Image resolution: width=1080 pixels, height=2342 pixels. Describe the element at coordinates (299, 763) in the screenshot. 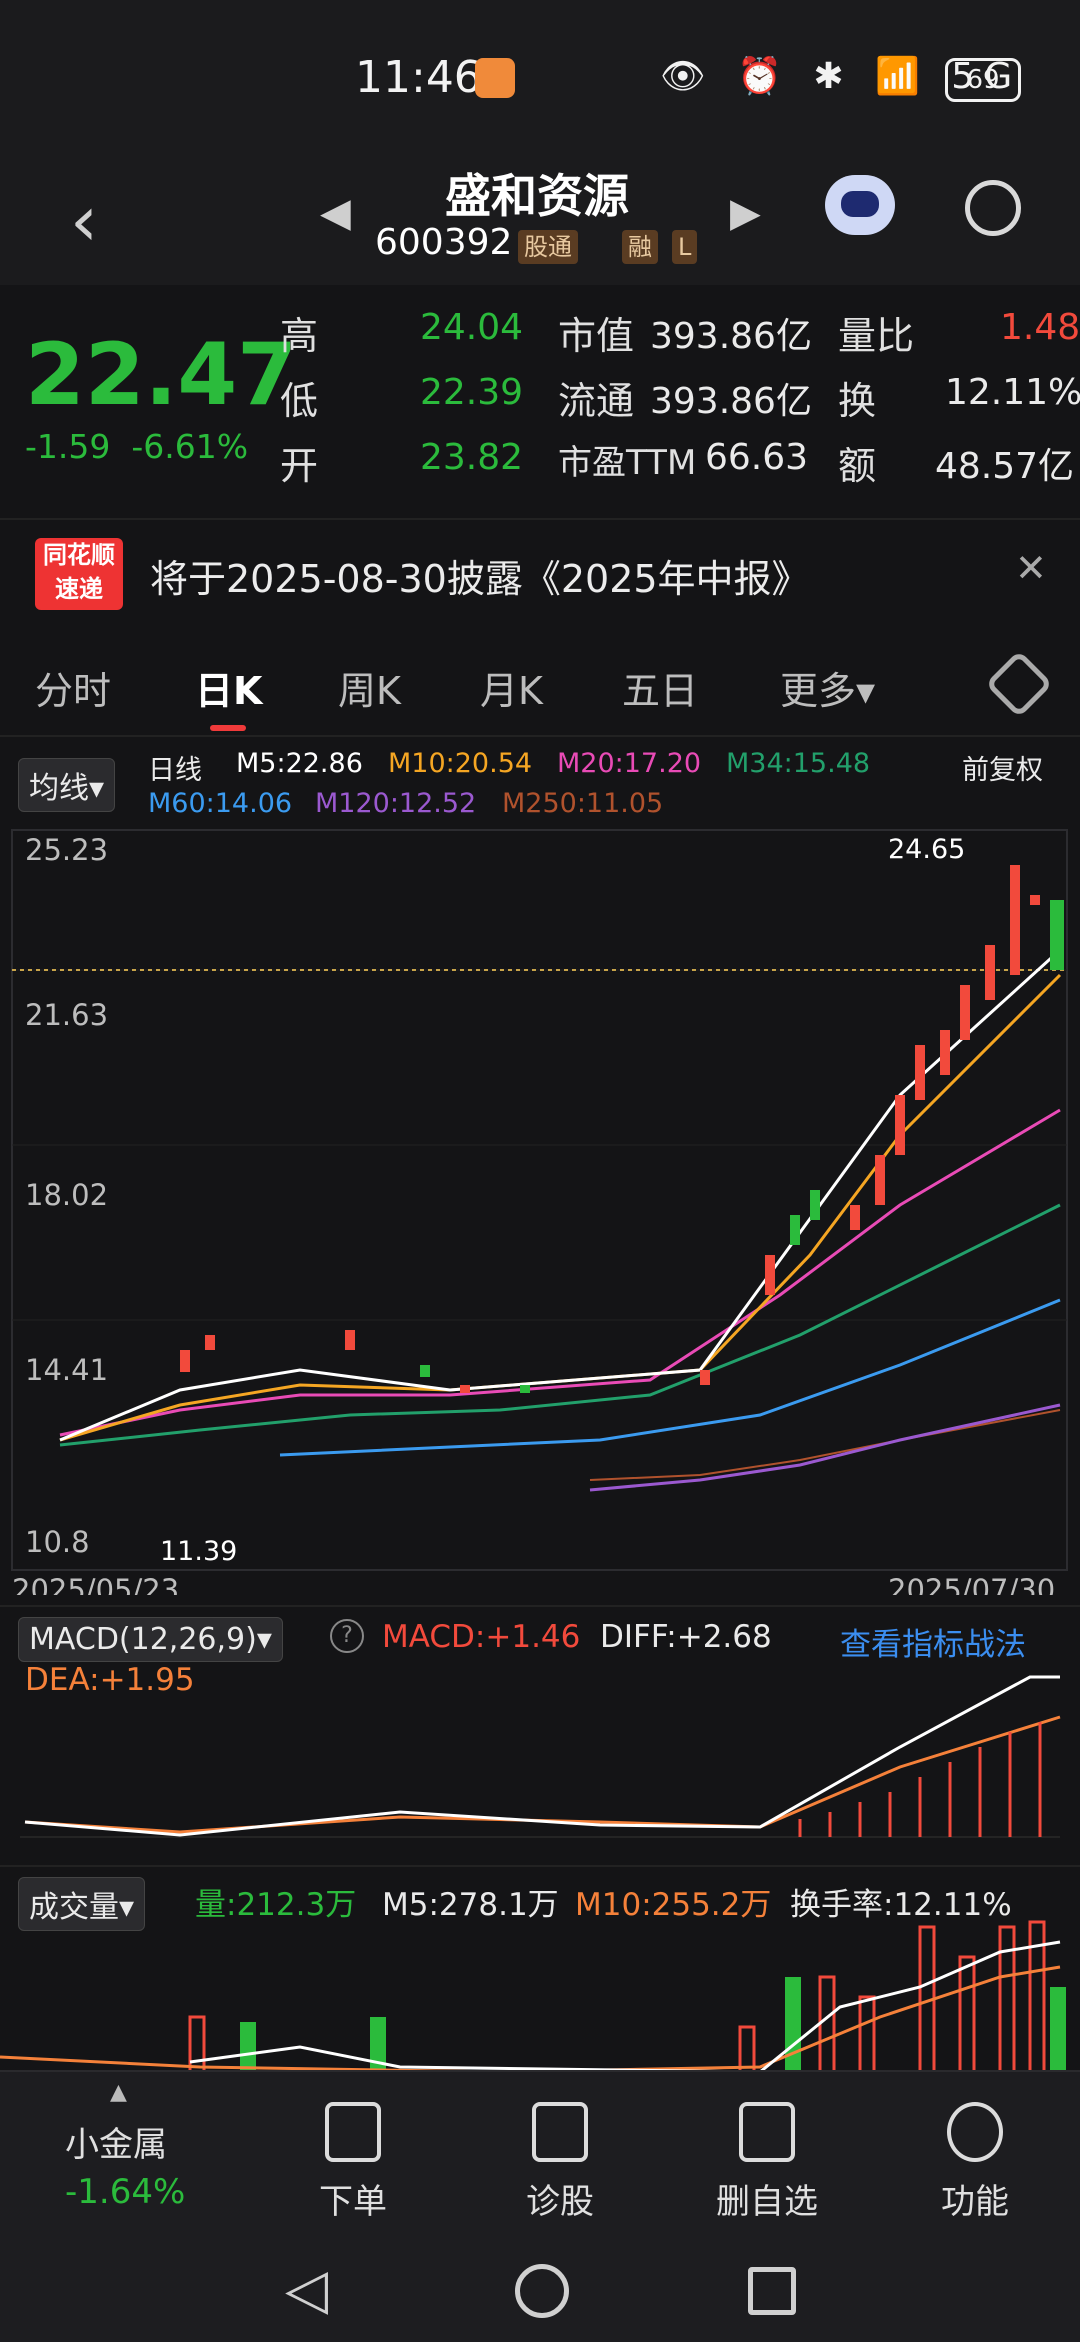

I see `ma5-value: M5:22.86` at that location.